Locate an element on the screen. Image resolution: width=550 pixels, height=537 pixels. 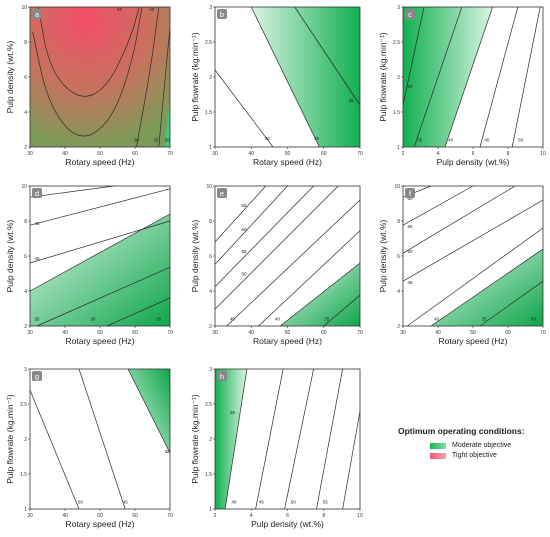
contour-label: 55 is located at coordinates (244, 251).